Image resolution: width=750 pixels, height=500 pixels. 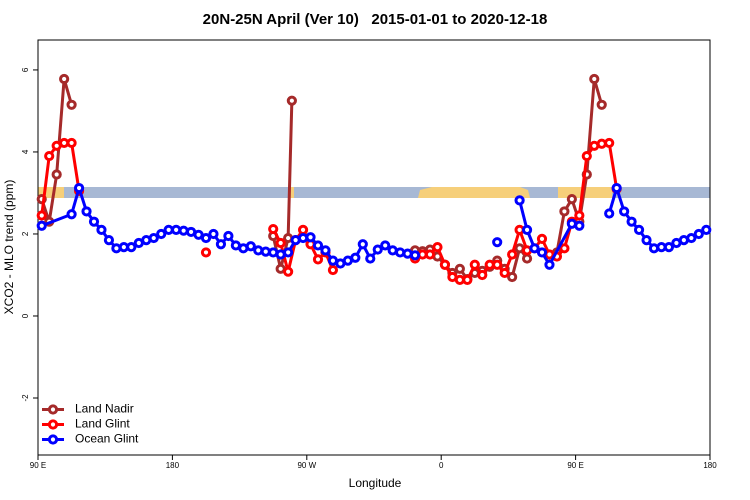 I want to click on y-tick-label: 0, so click(x=25, y=315).